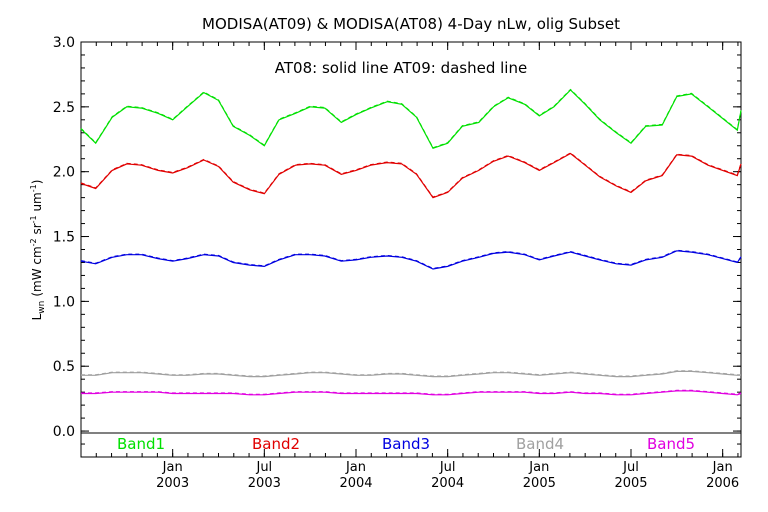 Image resolution: width=768 pixels, height=512 pixels. Describe the element at coordinates (64, 238) in the screenshot. I see `y-tick-label: 1.5` at that location.